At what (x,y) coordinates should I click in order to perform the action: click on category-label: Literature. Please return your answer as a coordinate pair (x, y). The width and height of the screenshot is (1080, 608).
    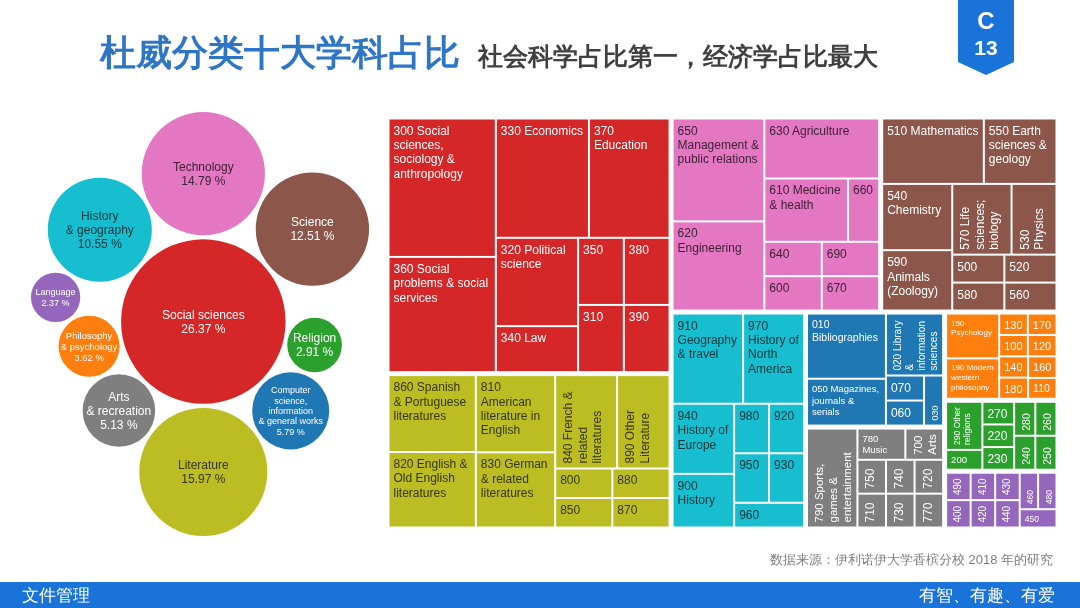
    Looking at the image, I should click on (203, 465).